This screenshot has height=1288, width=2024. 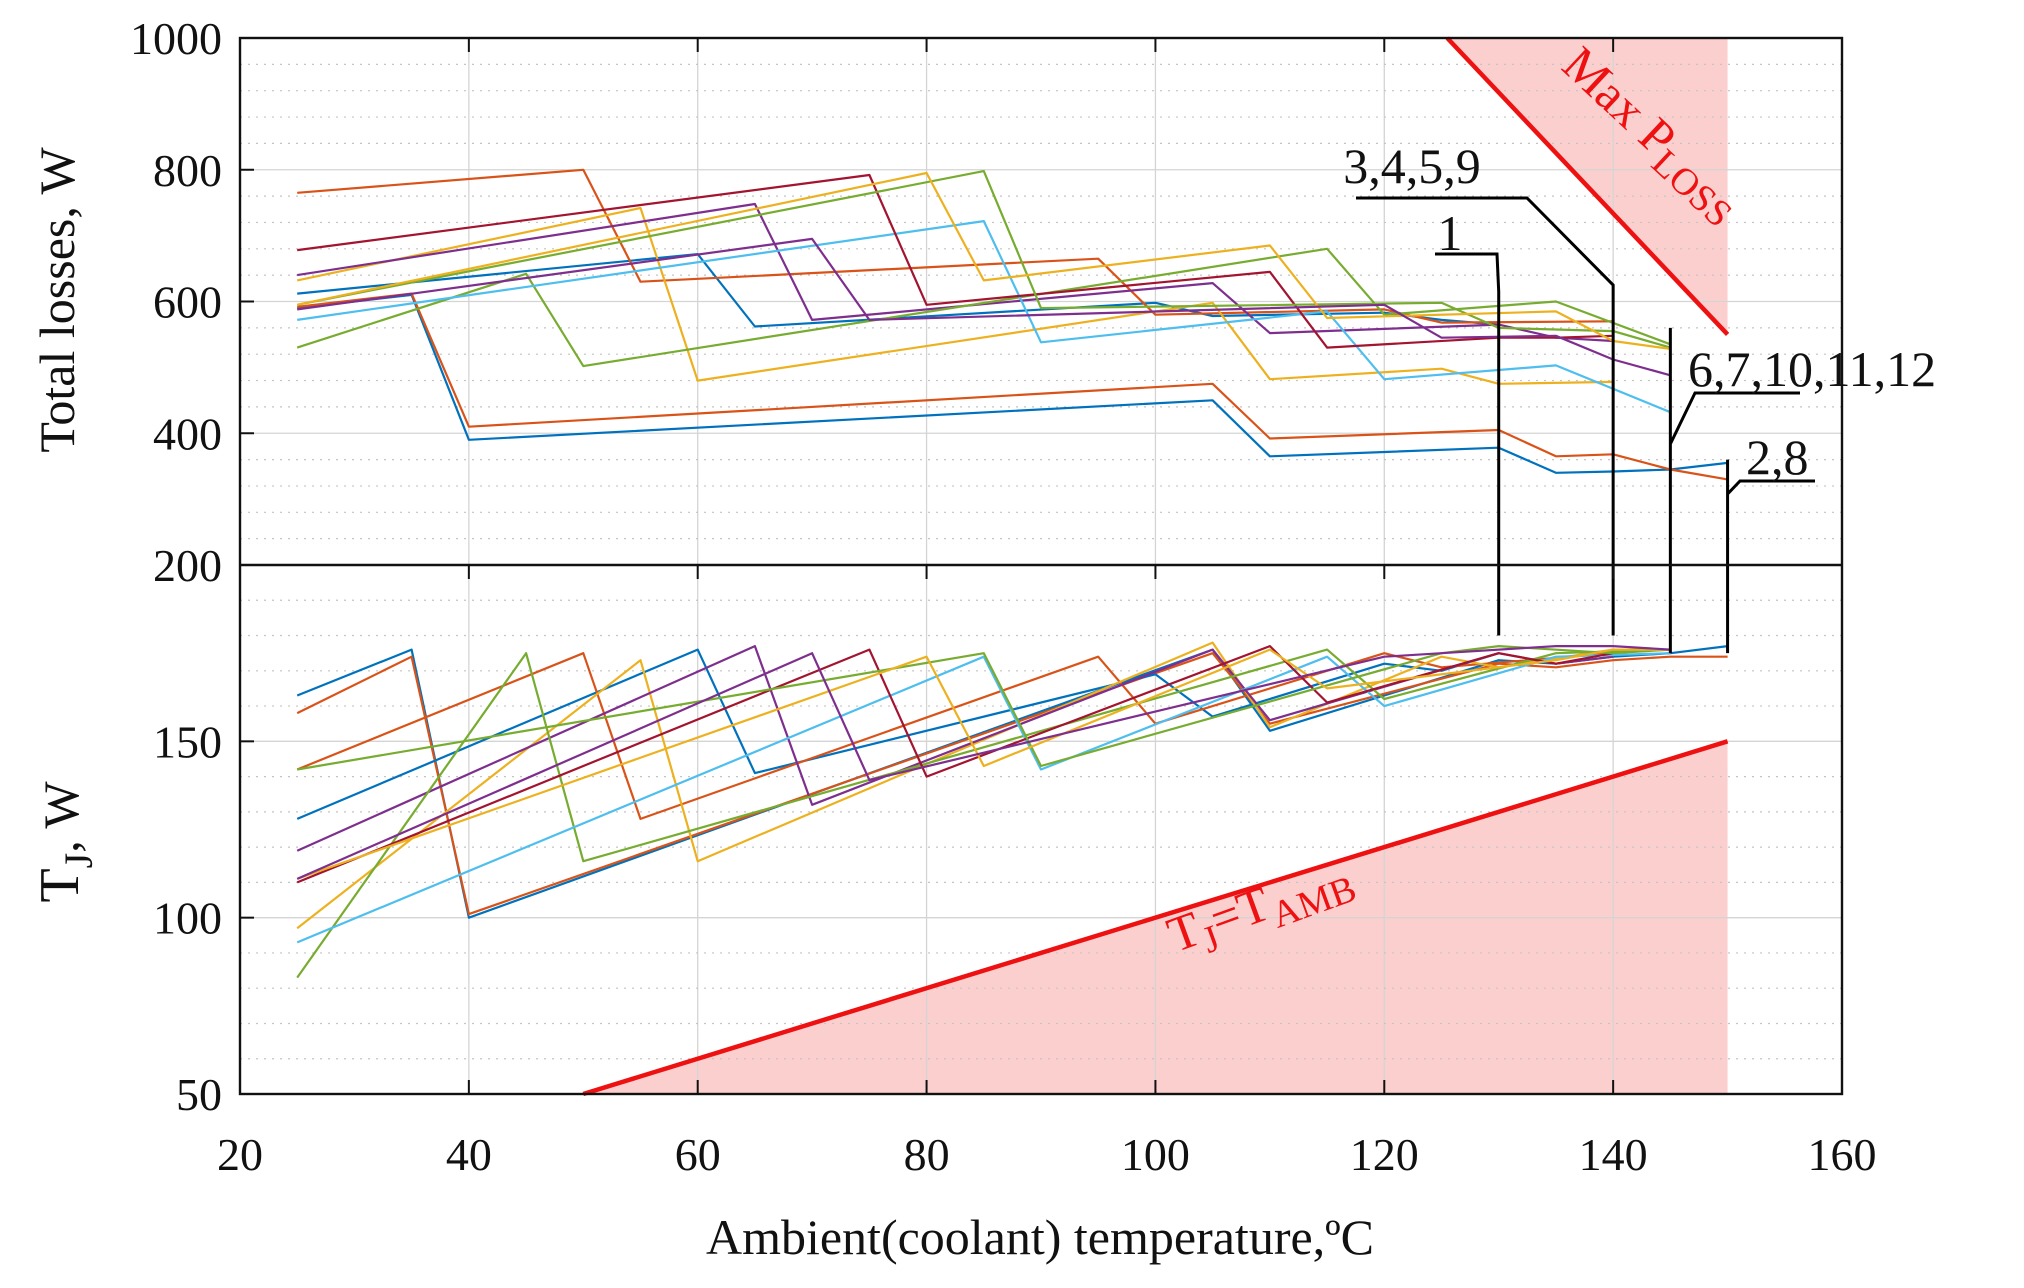 I want to click on bottom-ylabel-main: T, so click(x=60, y=885).